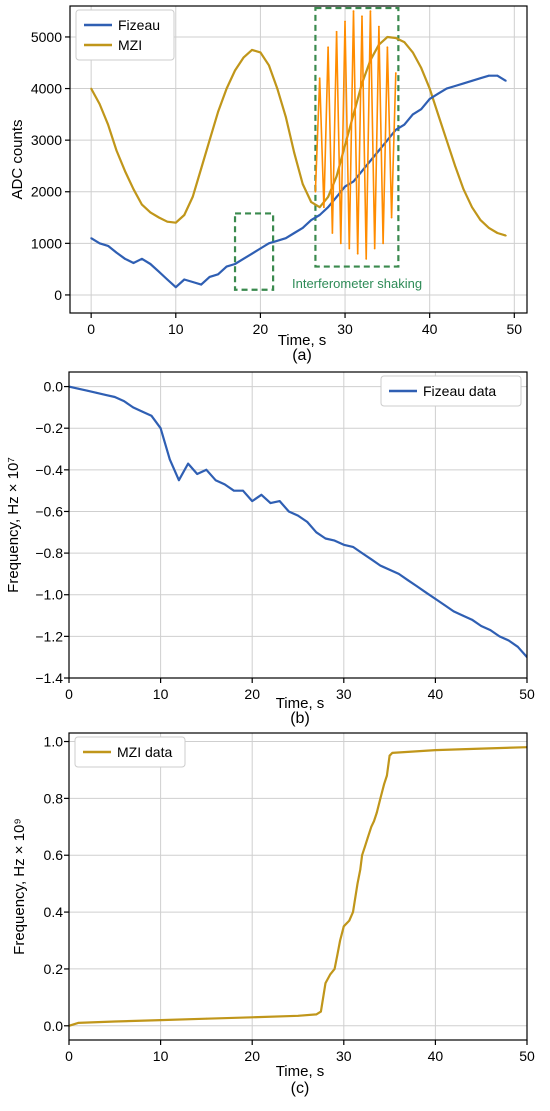  Describe the element at coordinates (300, 1088) in the screenshot. I see `panel-caption: (c)` at that location.